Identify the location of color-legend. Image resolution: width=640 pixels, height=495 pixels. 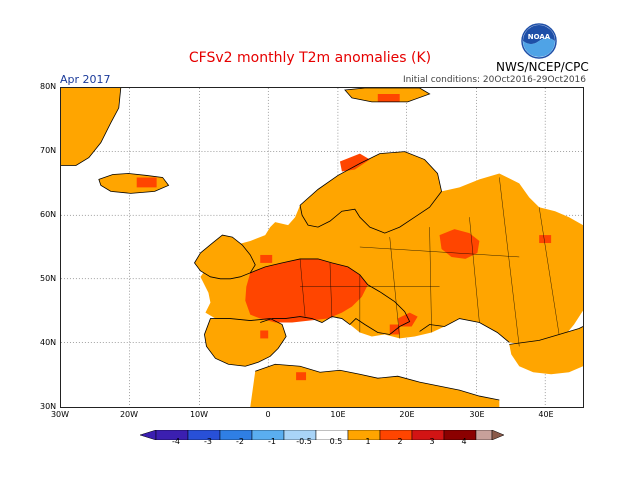
(322, 435).